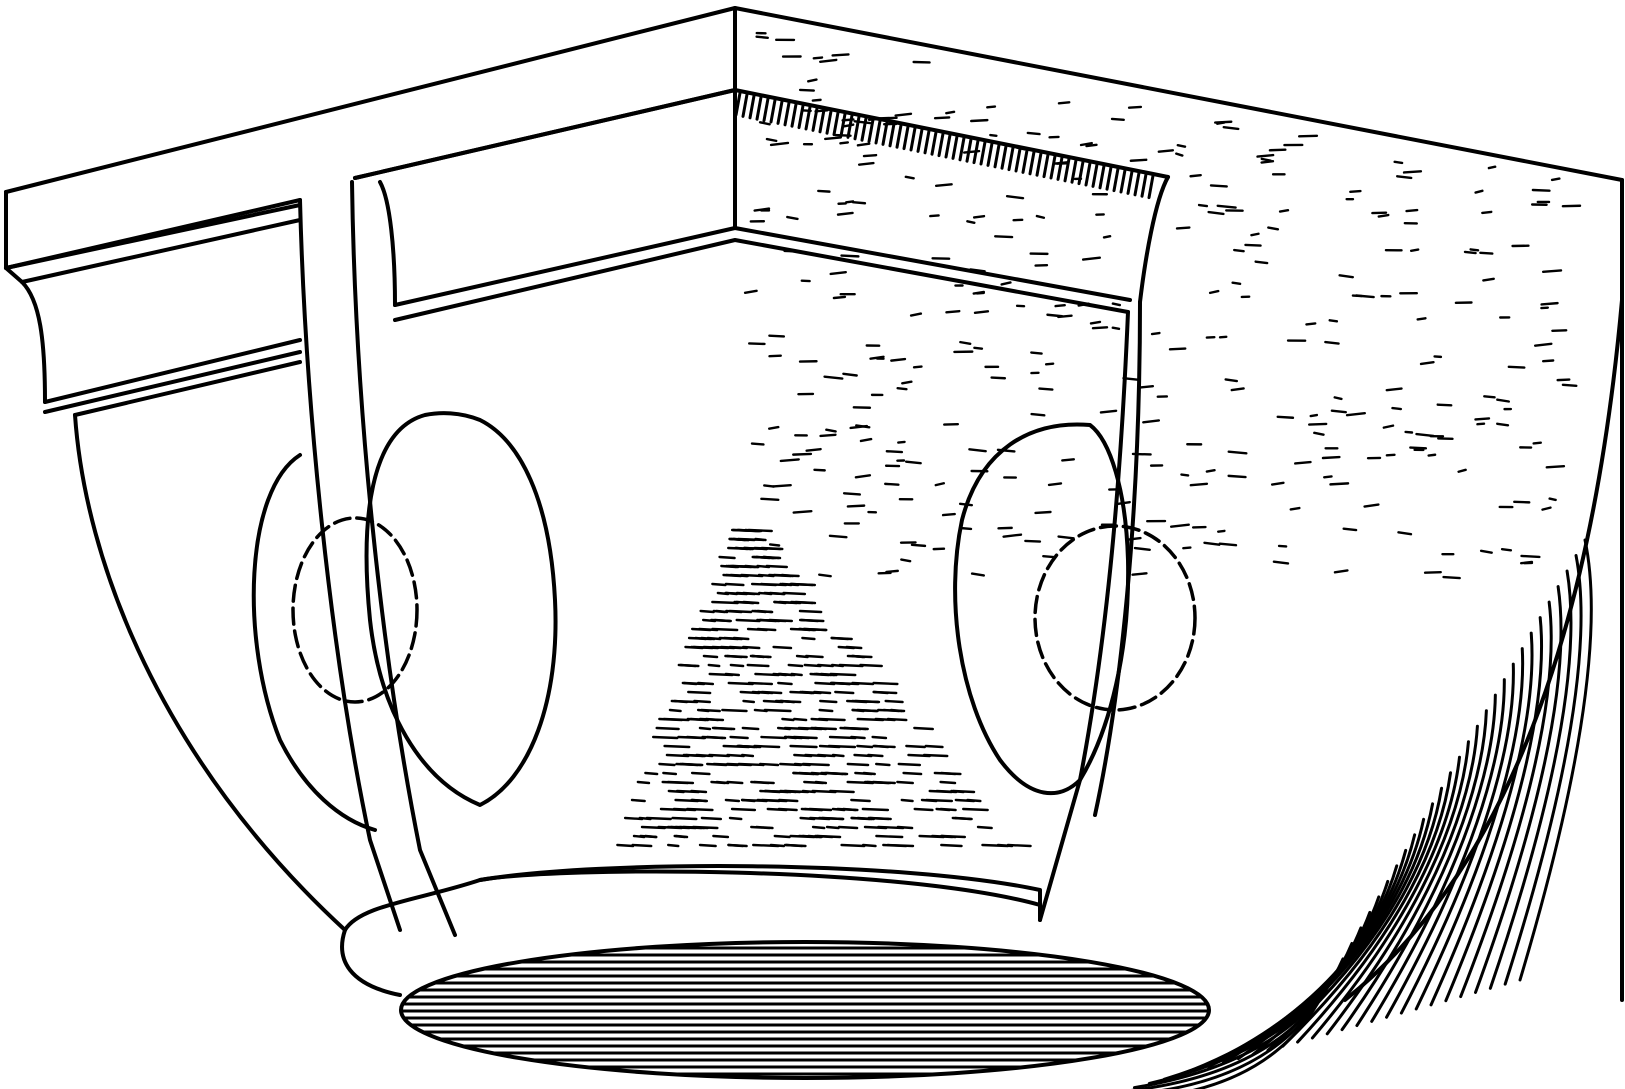 The width and height of the screenshot is (1625, 1089). Describe the element at coordinates (691, 930) in the screenshot. I see `neck-ring` at that location.